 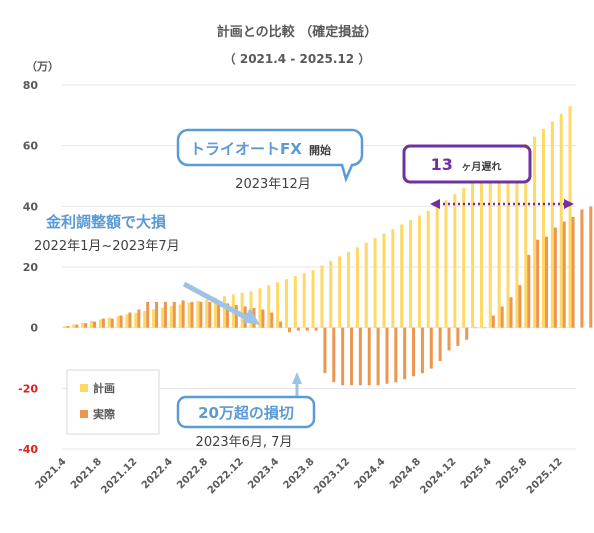 I want to click on loss-cut-title: 20万超の損切, so click(x=246, y=413).